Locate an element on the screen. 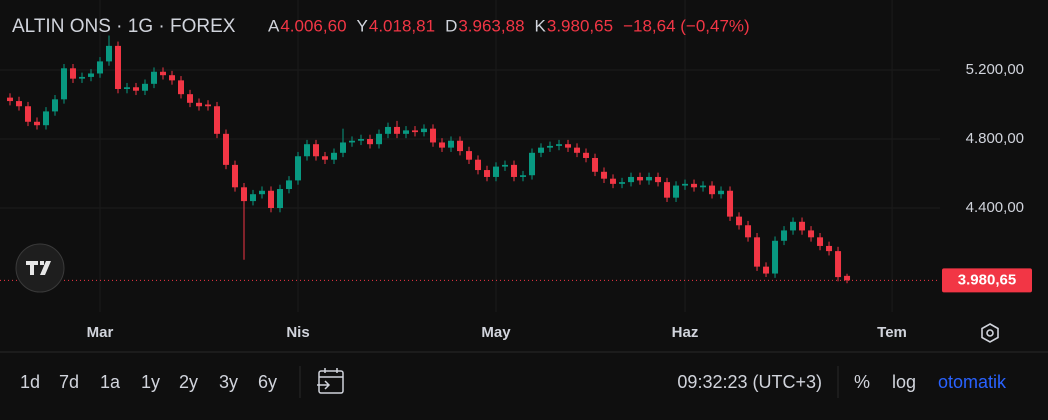 The image size is (1048, 420). ohlc-label: Y is located at coordinates (362, 25).